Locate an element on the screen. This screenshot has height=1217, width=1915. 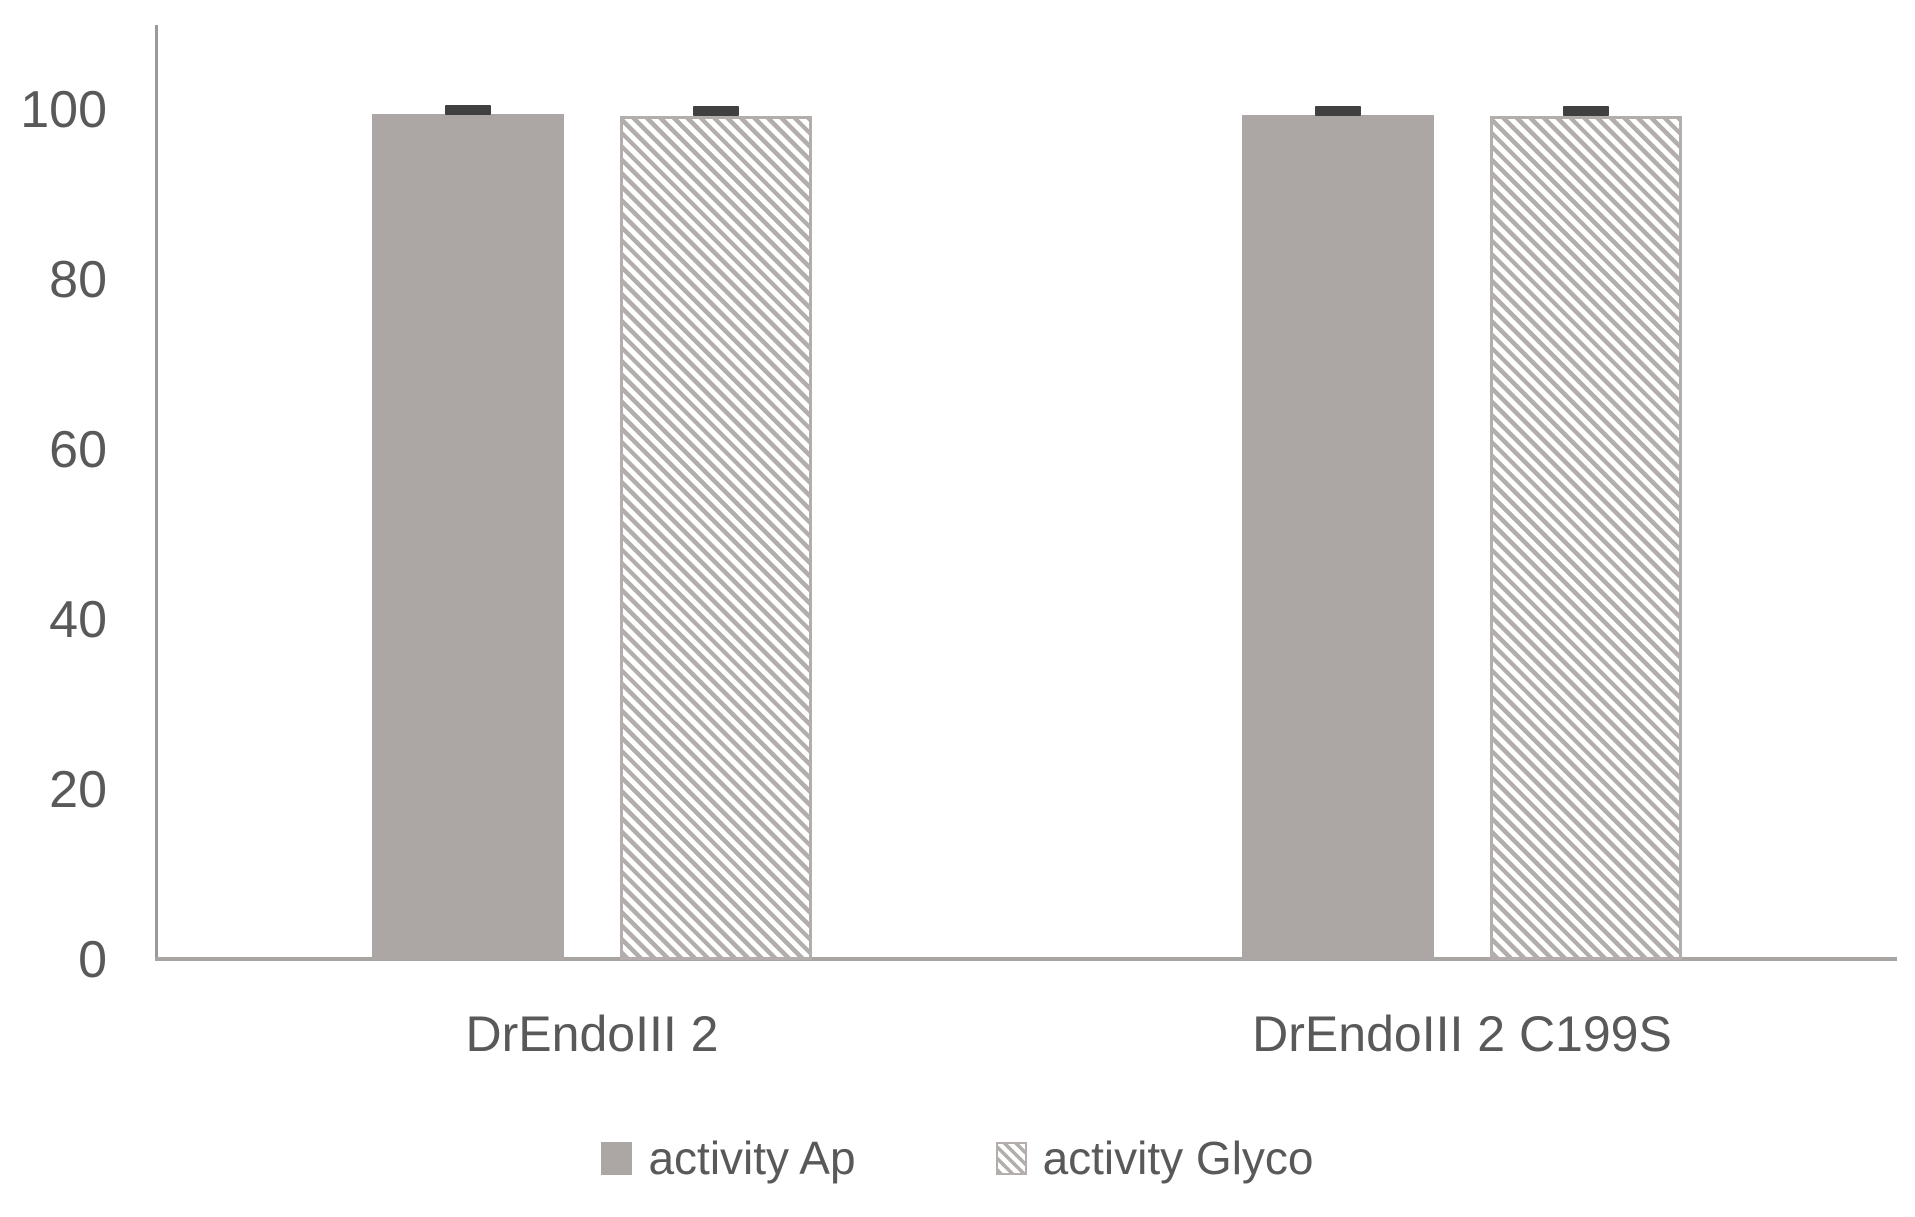
legend-item-activity-glyco: activity Glyco is located at coordinates (1154, 1158).